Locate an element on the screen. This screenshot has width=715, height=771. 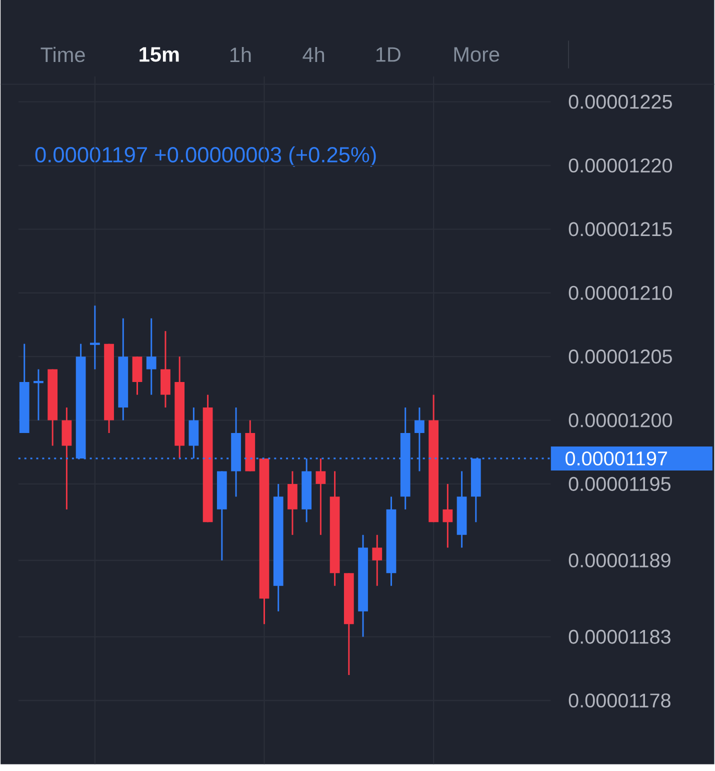
y-tick-label: 0.00001215 is located at coordinates (620, 229).